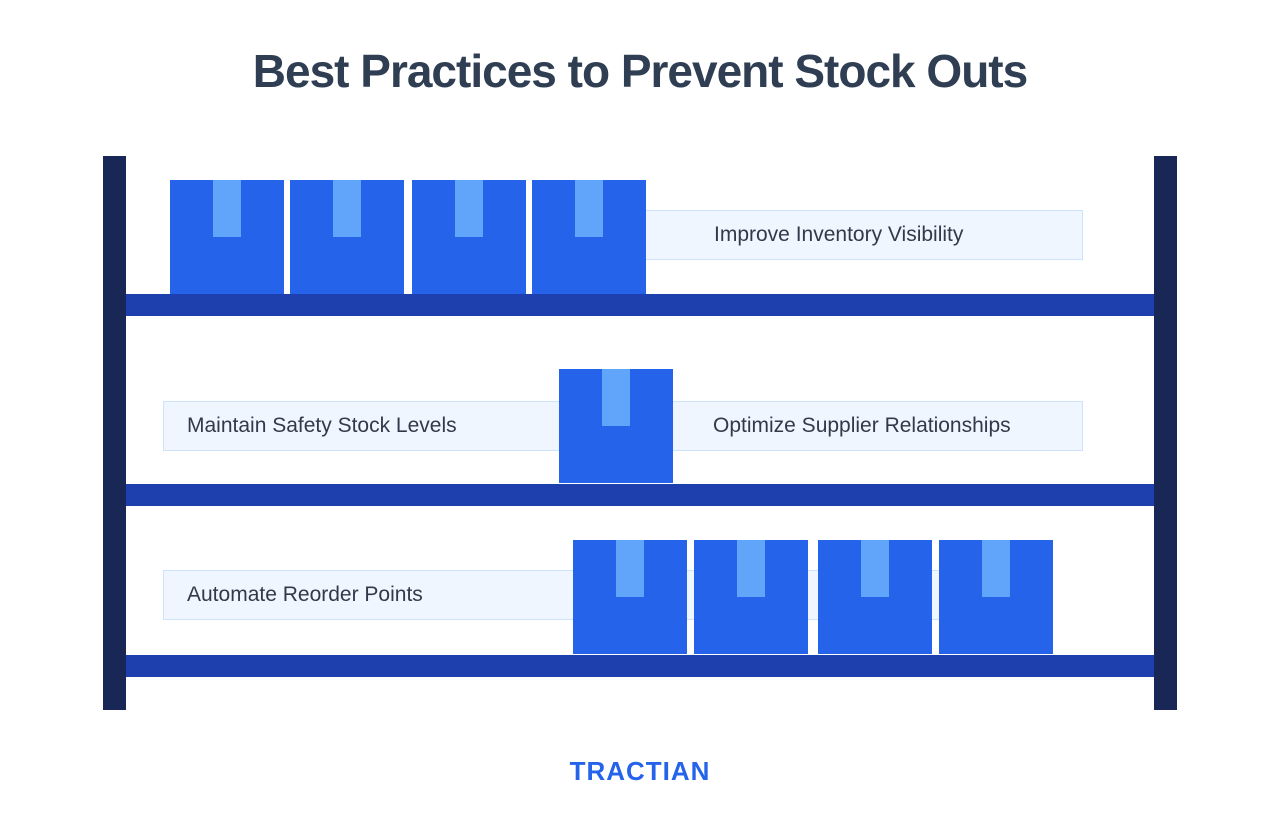 Image resolution: width=1280 pixels, height=825 pixels. I want to click on page-title: Best Practices to Prevent Stock Outs, so click(640, 71).